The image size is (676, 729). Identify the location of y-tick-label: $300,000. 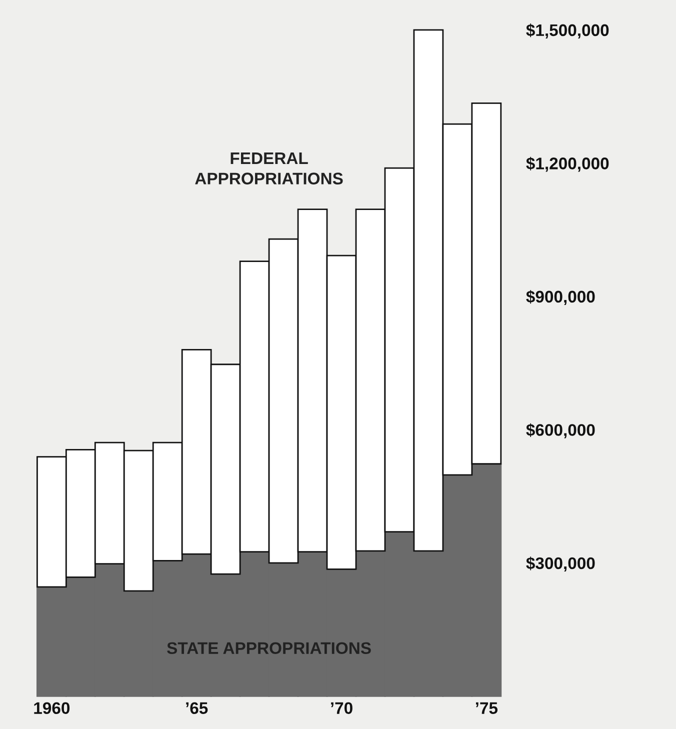
(560, 564).